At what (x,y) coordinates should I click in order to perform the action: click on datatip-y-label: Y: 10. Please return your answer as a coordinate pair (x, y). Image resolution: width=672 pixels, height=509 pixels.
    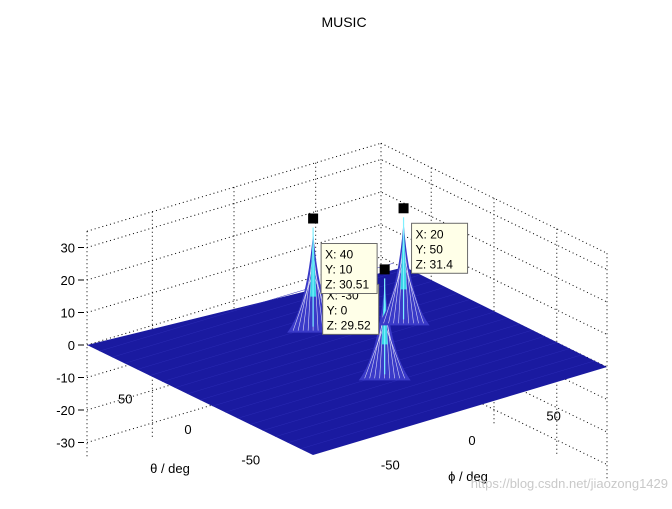
    Looking at the image, I should click on (339, 270).